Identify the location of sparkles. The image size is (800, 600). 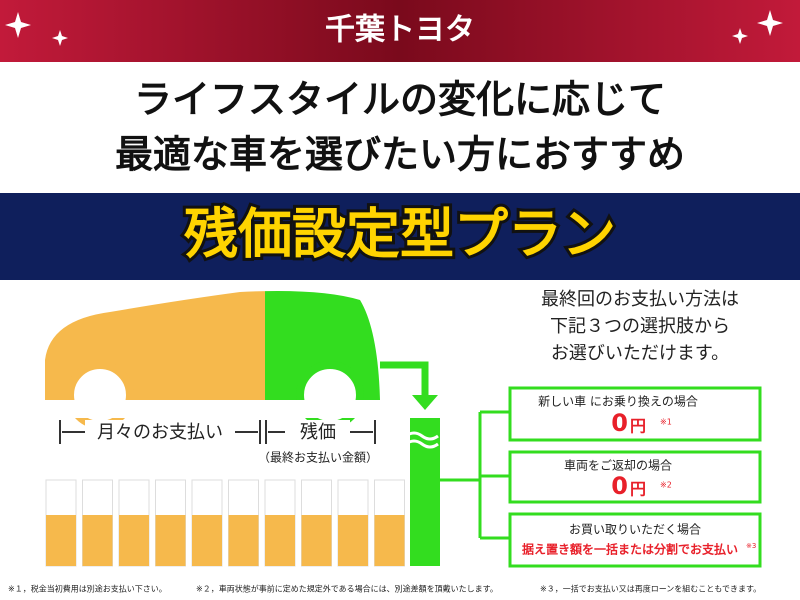
(394, 28).